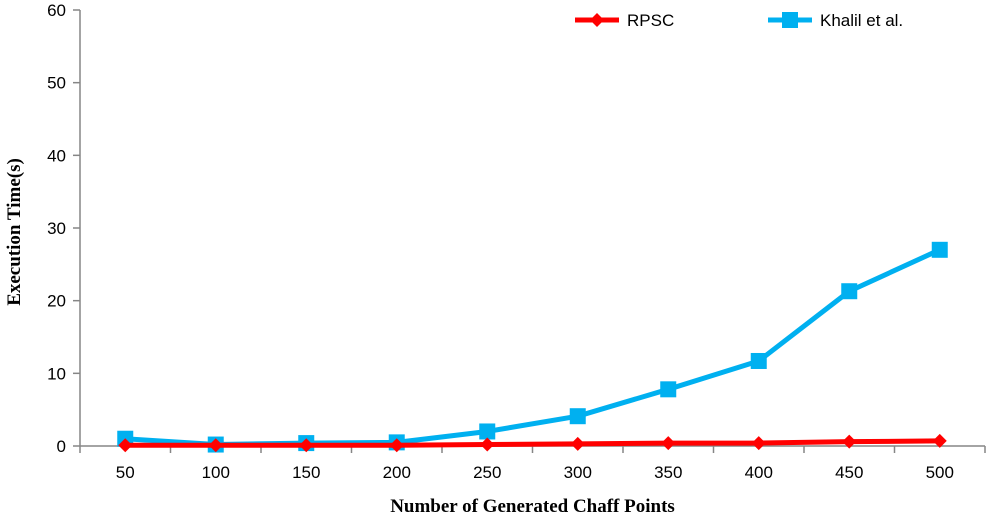 This screenshot has height=518, width=992. I want to click on x-tick-label: 400, so click(759, 472).